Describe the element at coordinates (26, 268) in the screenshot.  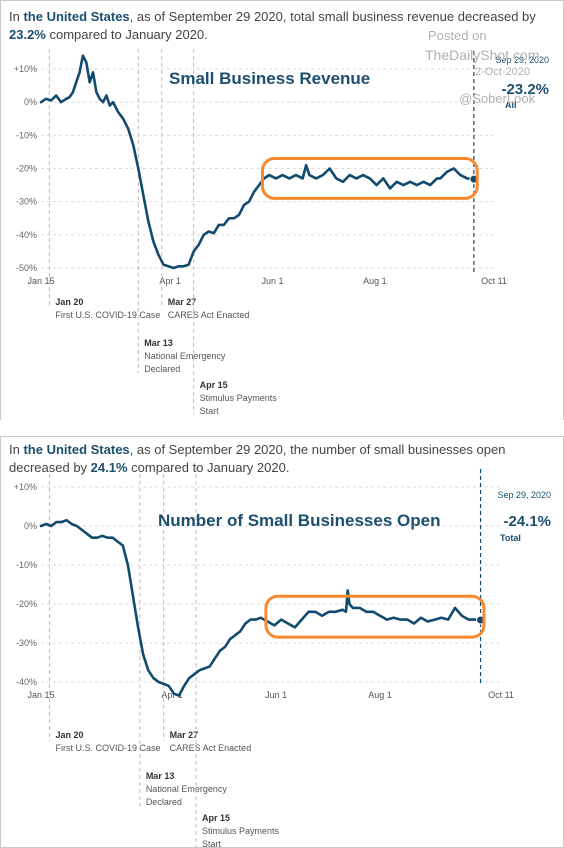
I see `y-tick-label: -50%` at that location.